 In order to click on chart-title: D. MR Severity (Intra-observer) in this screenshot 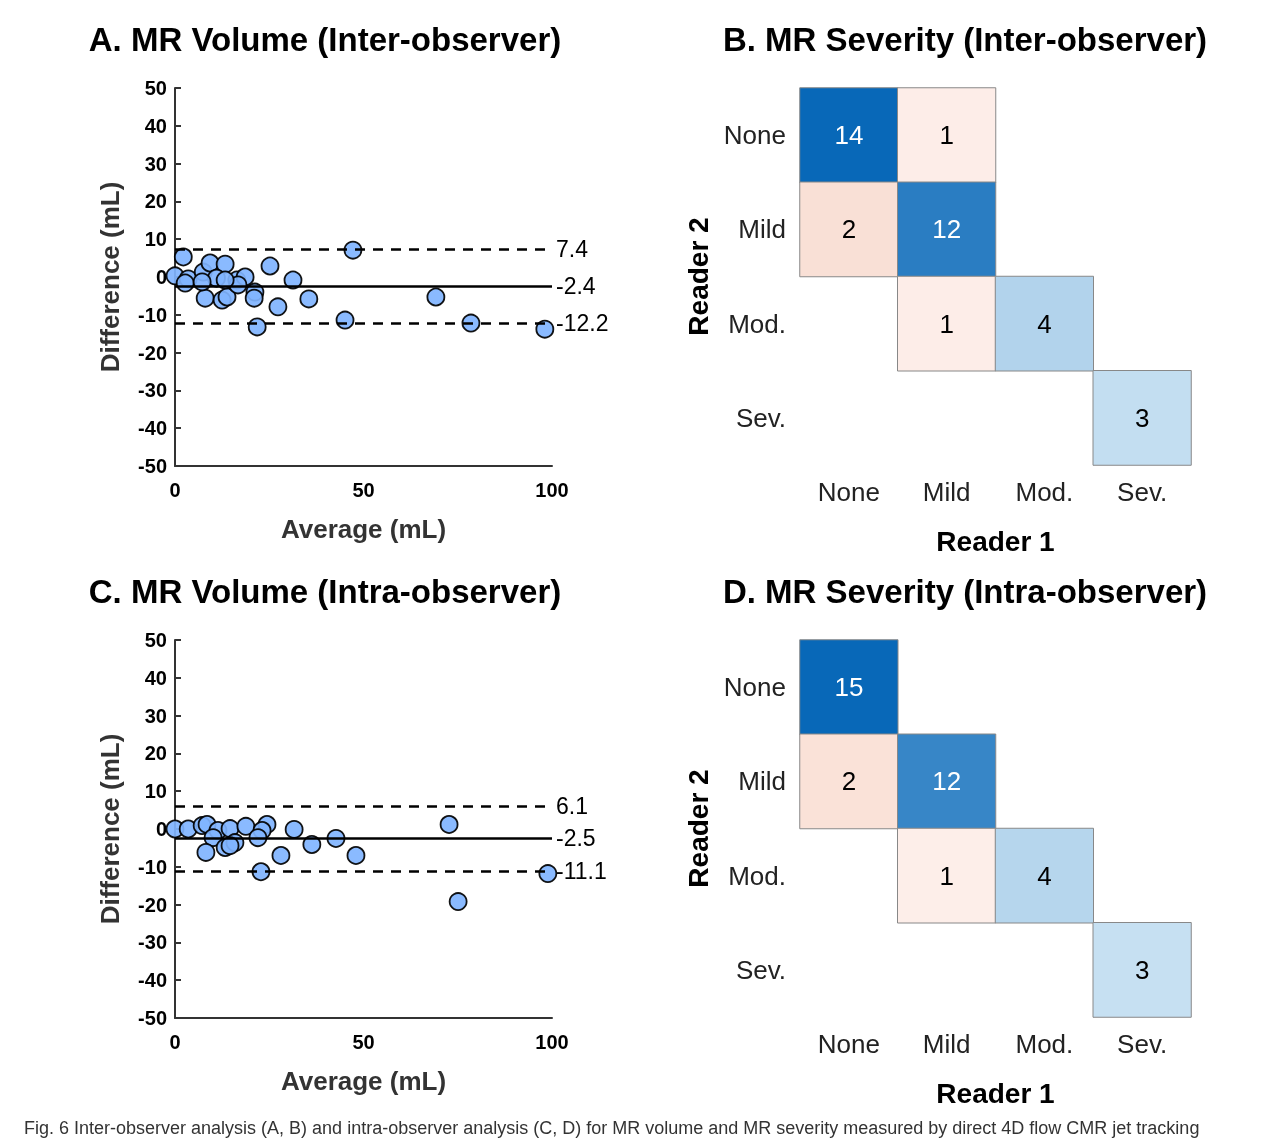, I will do `click(965, 591)`.